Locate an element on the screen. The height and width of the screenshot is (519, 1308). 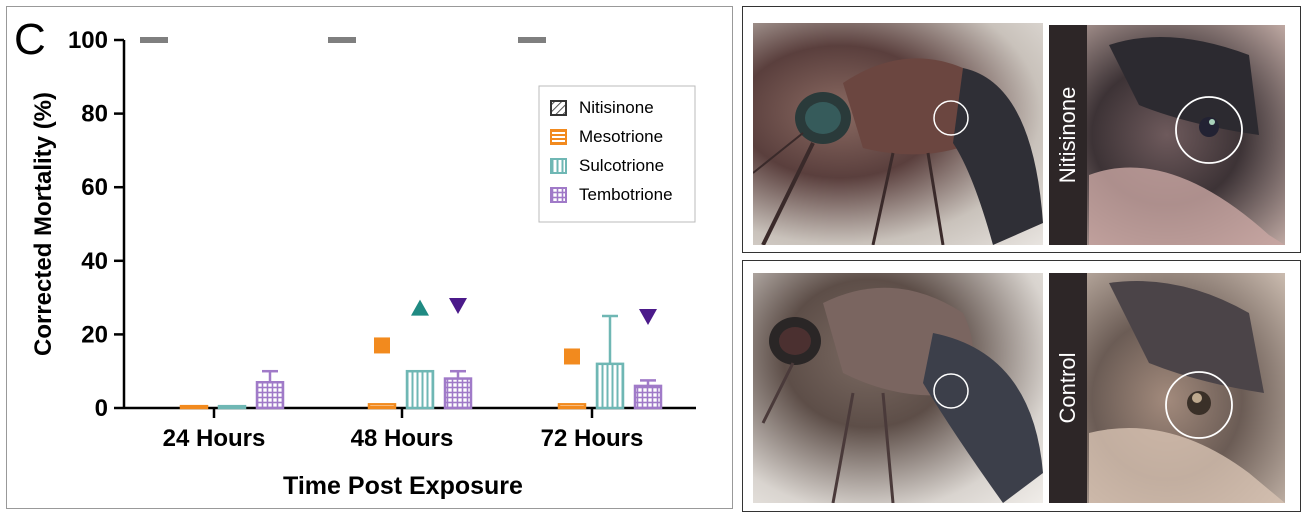
legend-swatch-tembotrione is located at coordinates (558, 195).